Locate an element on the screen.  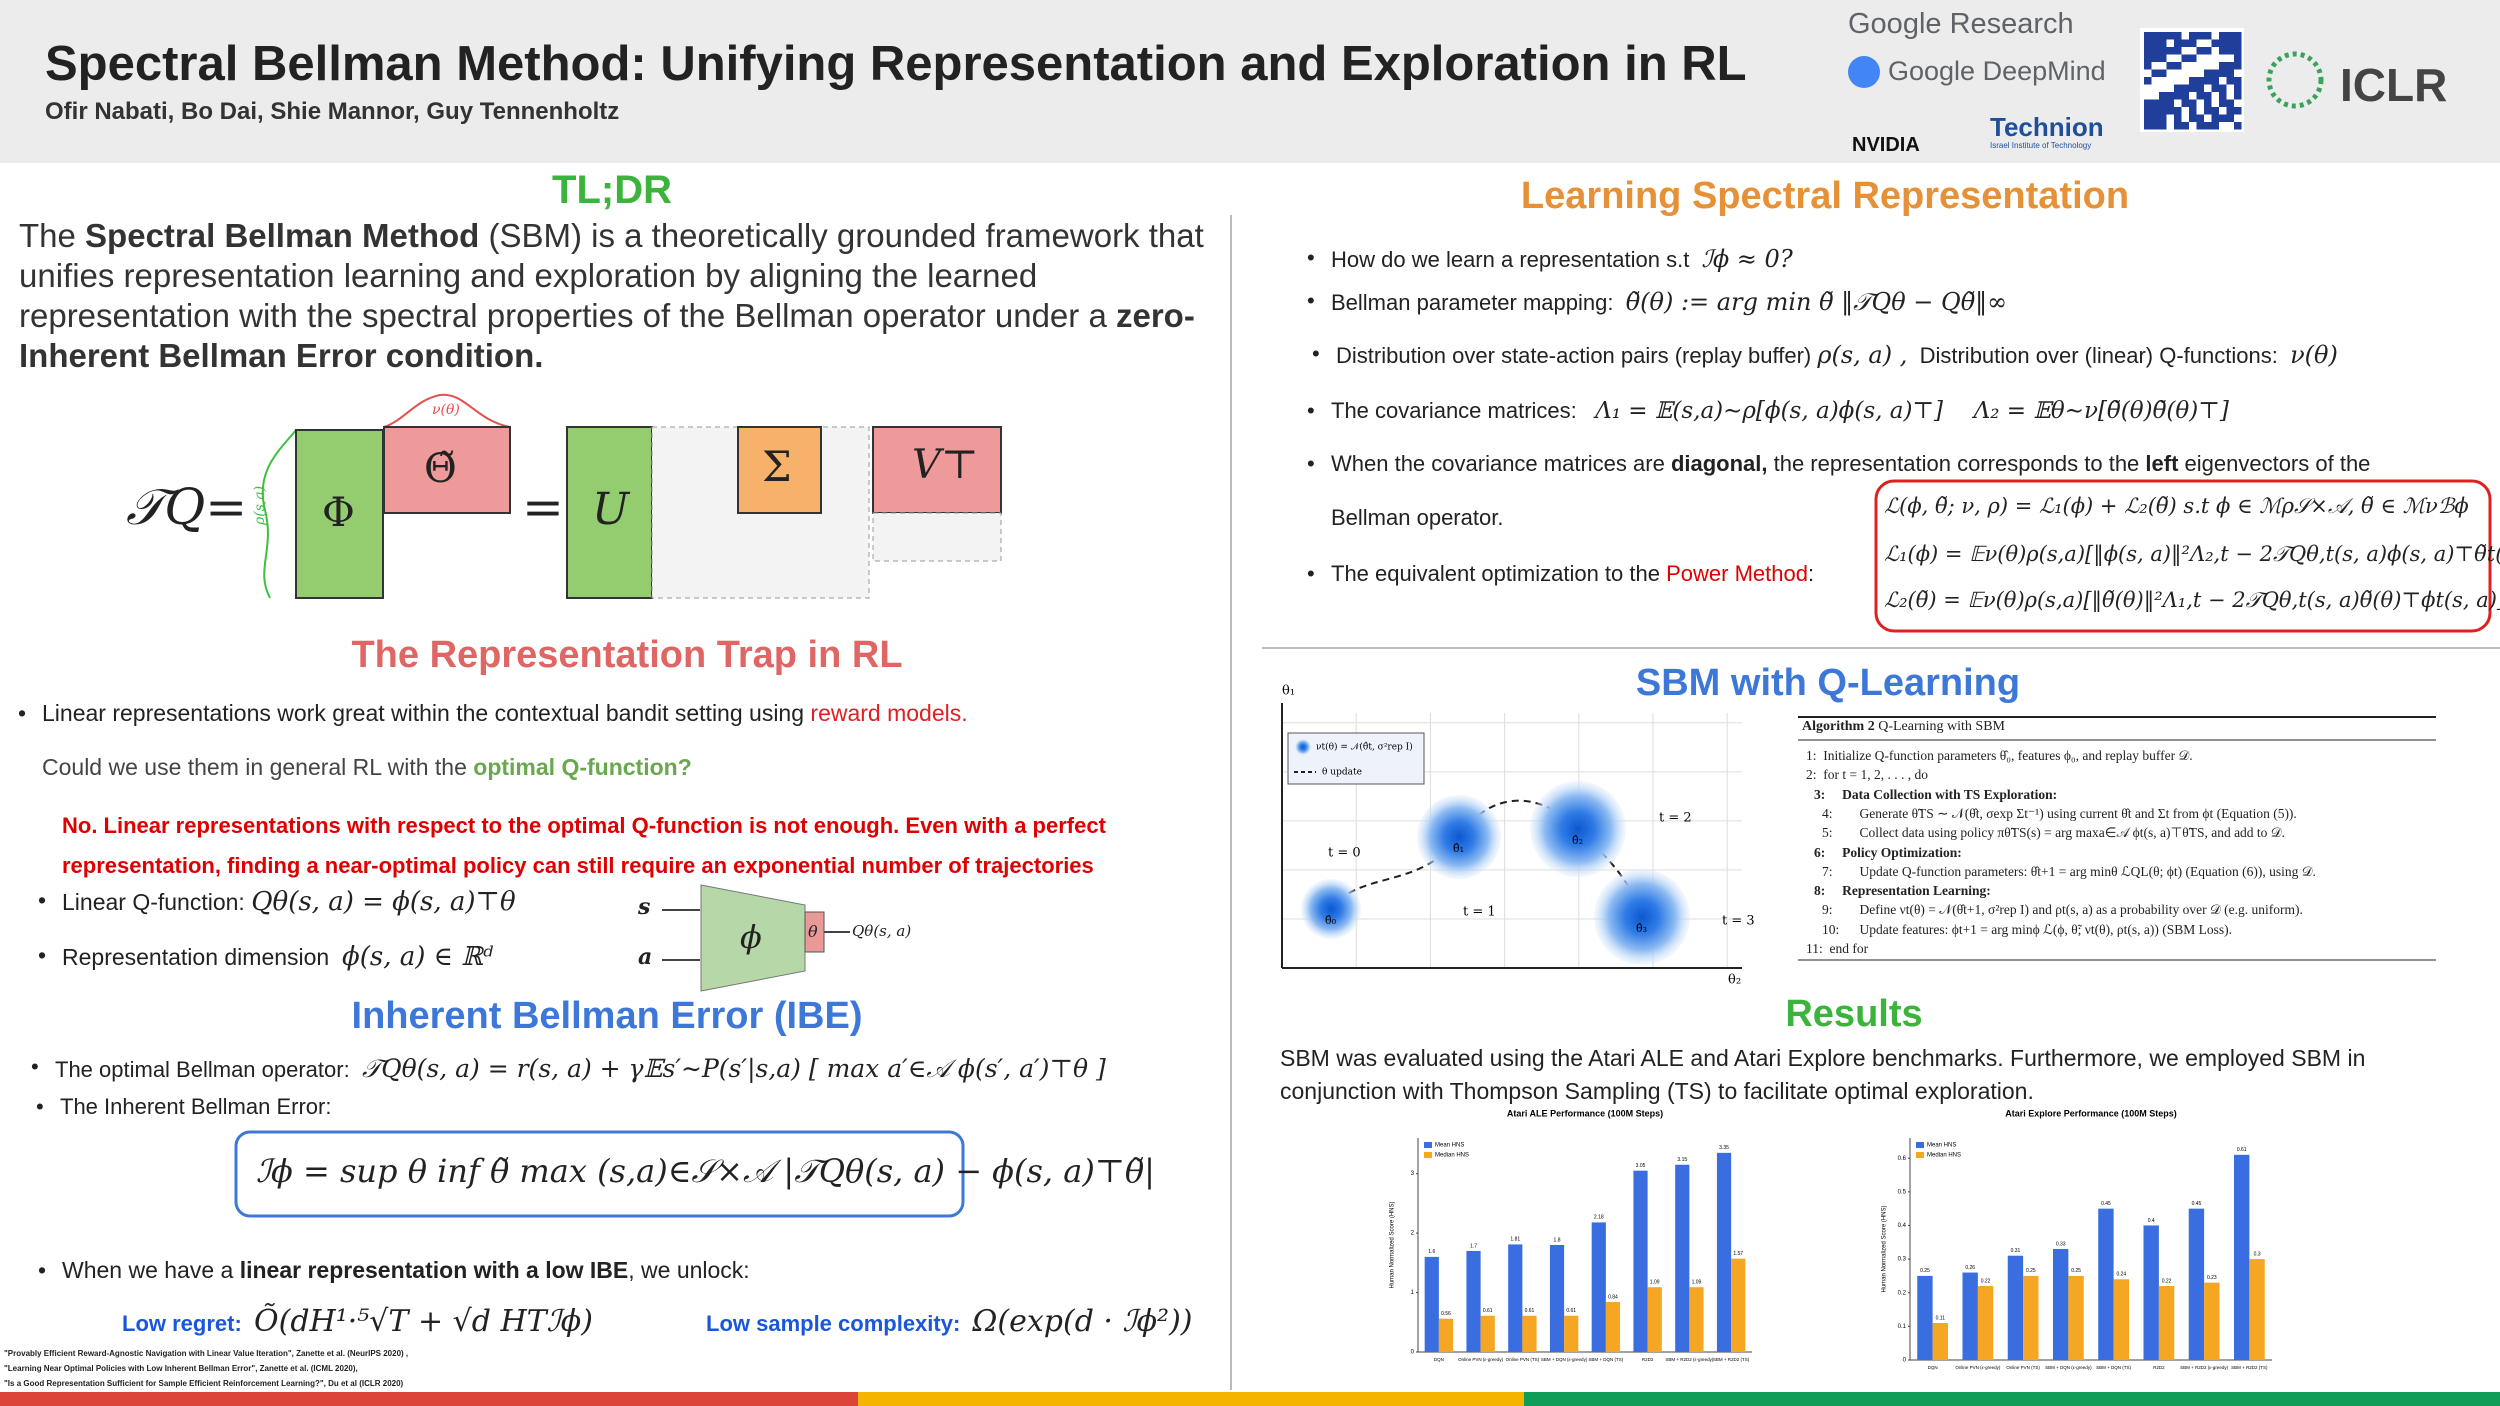
fig-center: θ̂₂ is located at coordinates (1577, 840).